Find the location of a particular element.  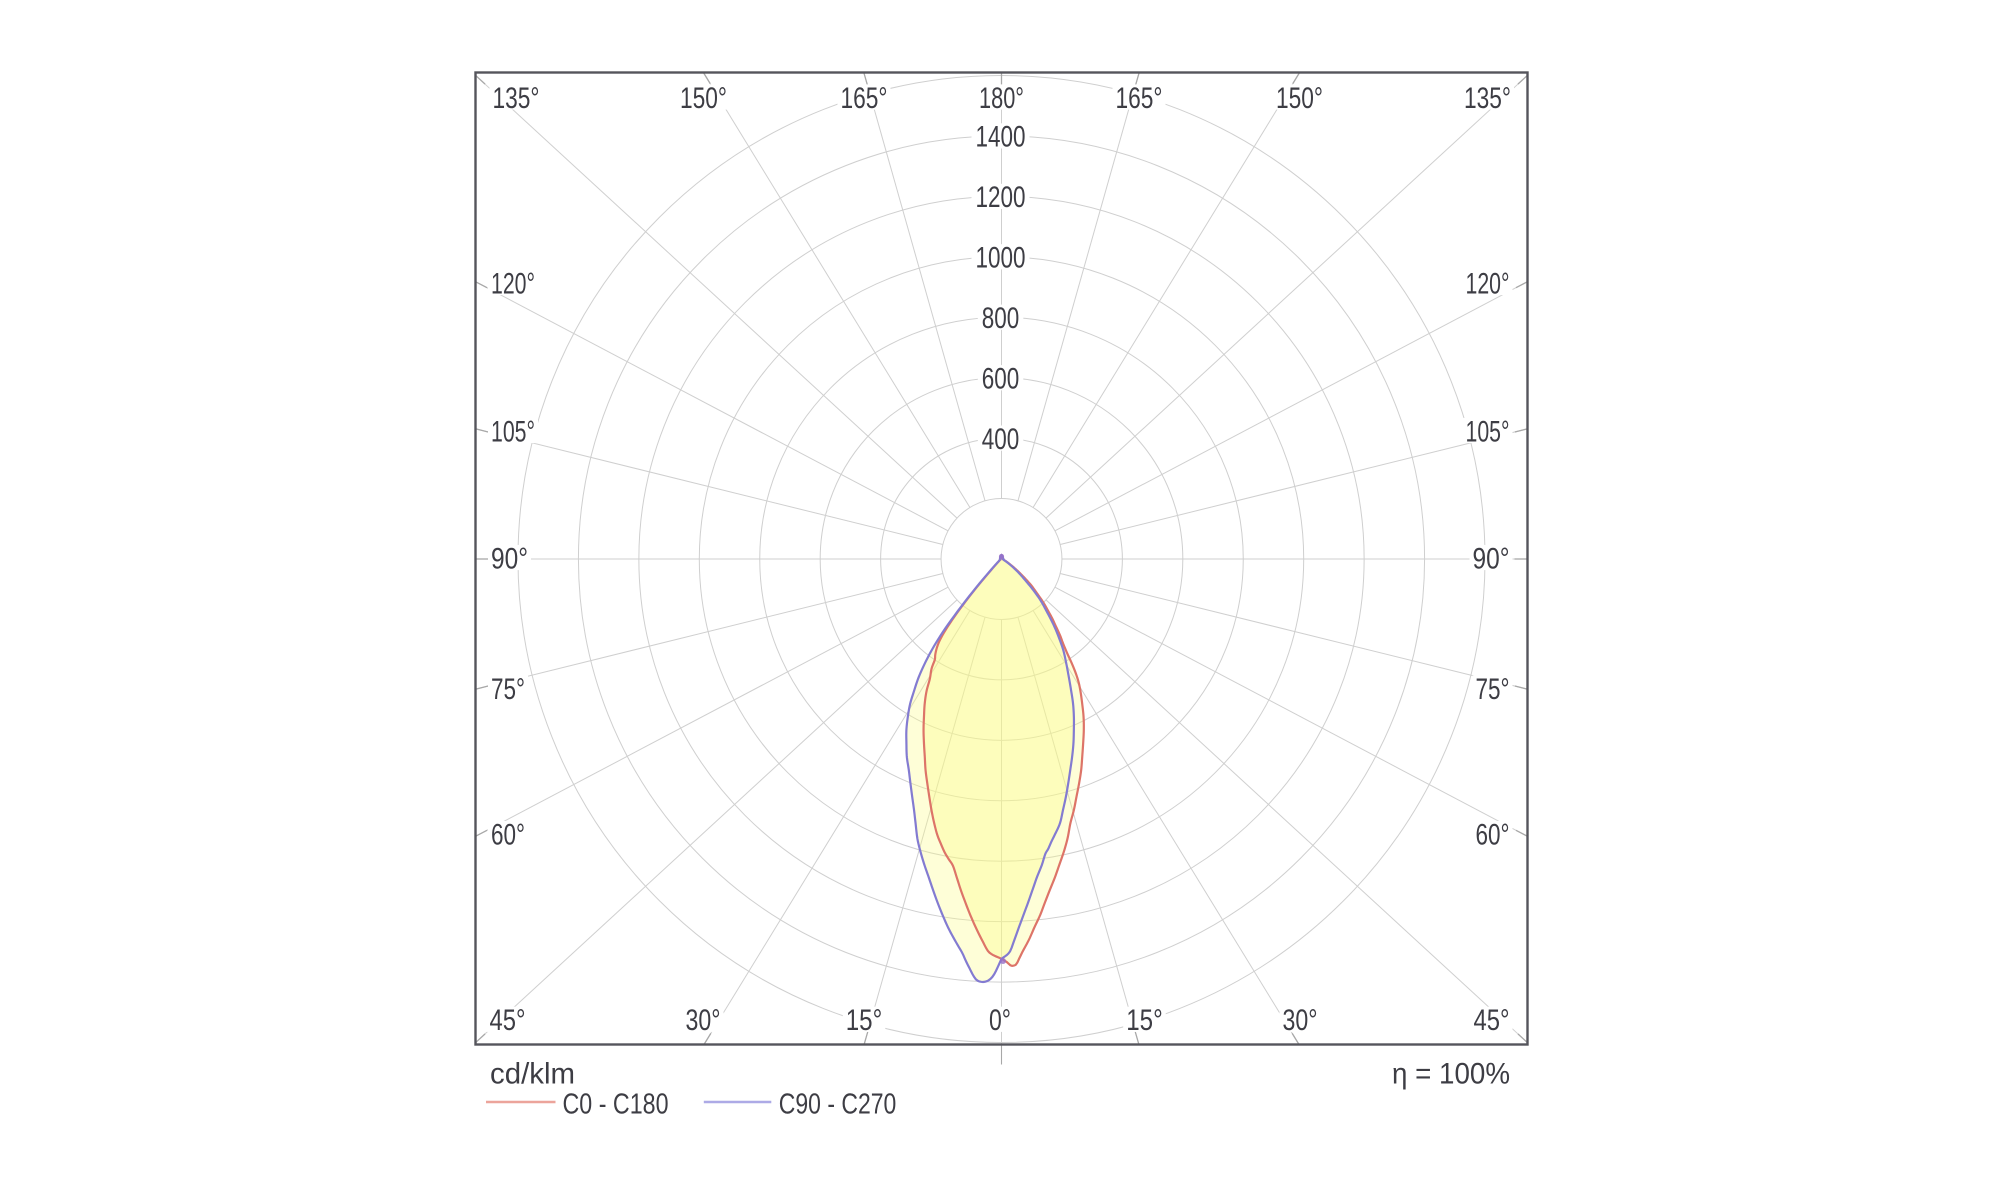

svg-text: 0° is located at coordinates (1000, 1020).